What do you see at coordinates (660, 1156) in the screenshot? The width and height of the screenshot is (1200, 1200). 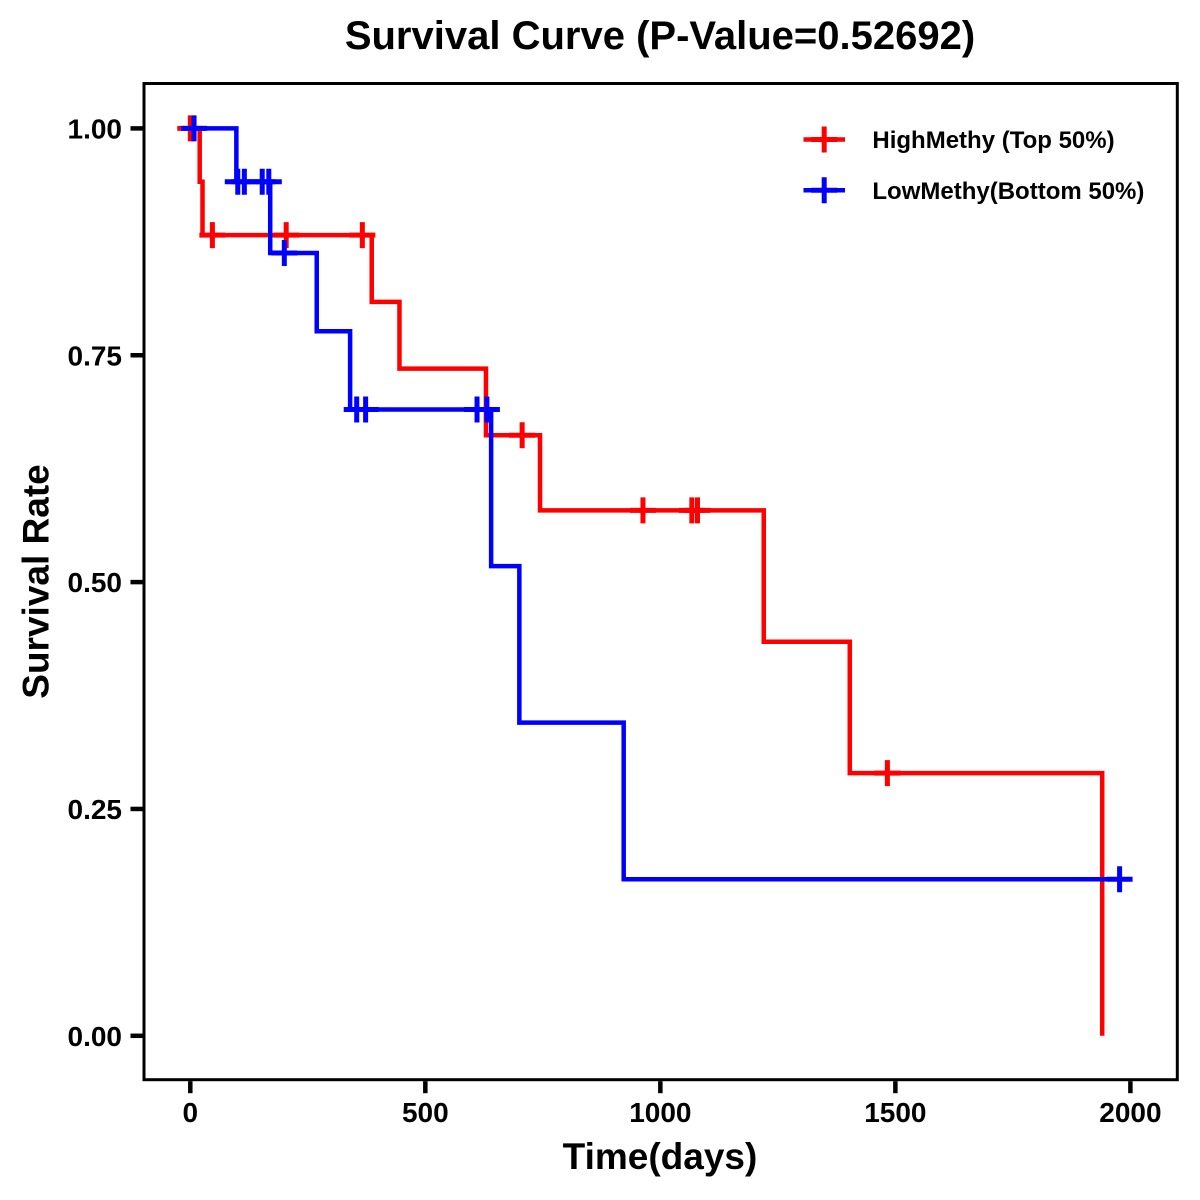 I see `x-axis-label: Time(days)` at bounding box center [660, 1156].